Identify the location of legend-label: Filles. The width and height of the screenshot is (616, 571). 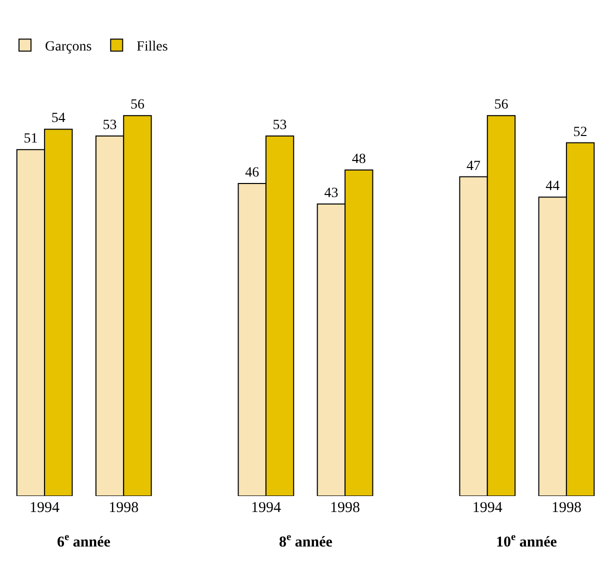
(152, 47).